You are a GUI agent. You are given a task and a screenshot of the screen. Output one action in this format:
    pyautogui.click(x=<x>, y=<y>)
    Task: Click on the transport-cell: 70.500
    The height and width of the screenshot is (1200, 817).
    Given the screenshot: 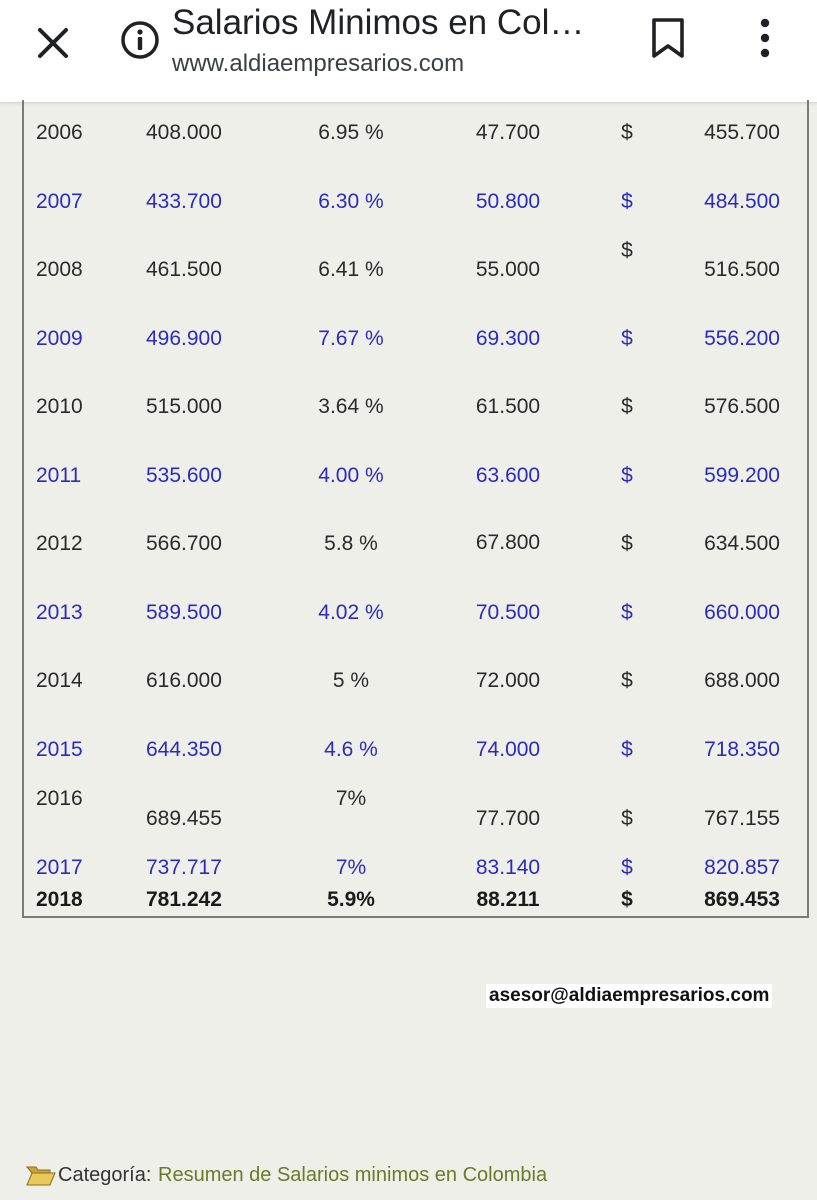 What is the action you would take?
    pyautogui.click(x=508, y=612)
    